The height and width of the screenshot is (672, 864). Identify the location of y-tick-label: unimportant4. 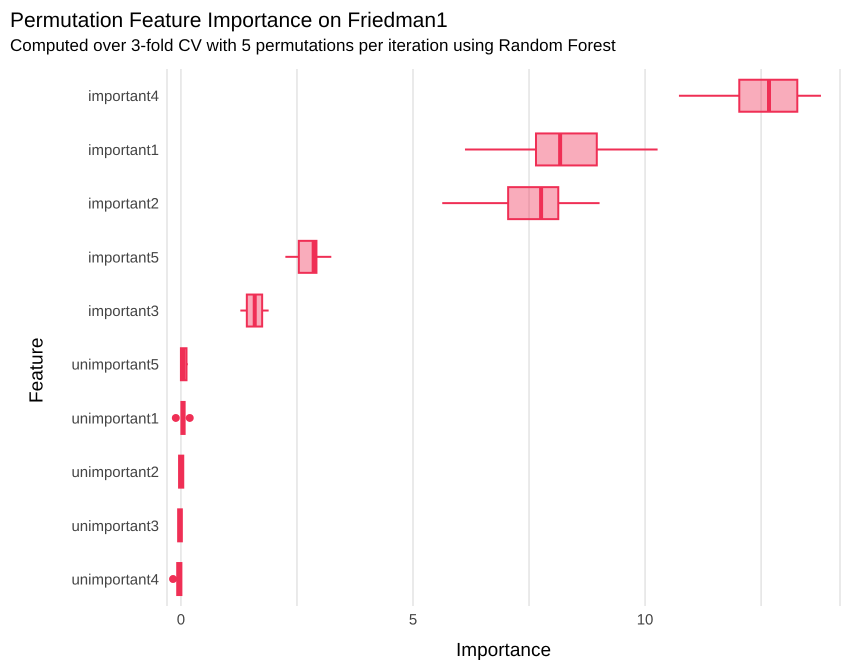
(115, 579).